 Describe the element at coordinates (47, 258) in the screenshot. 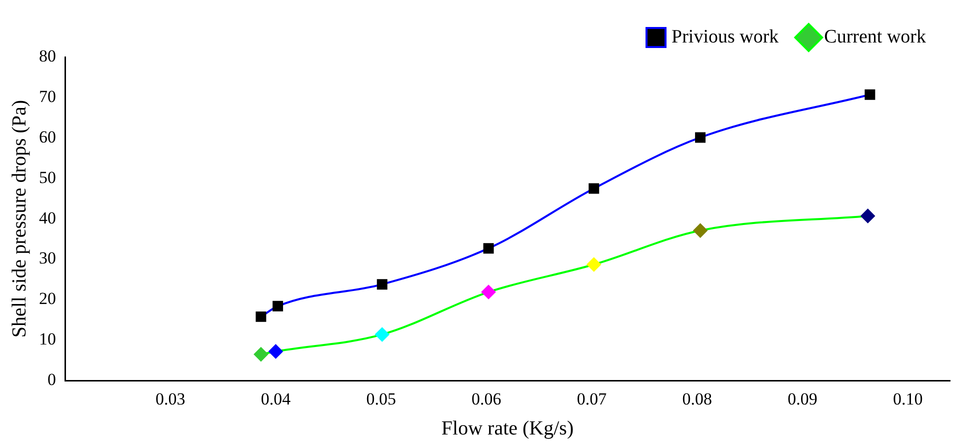

I see `y-tick-label: 30` at that location.